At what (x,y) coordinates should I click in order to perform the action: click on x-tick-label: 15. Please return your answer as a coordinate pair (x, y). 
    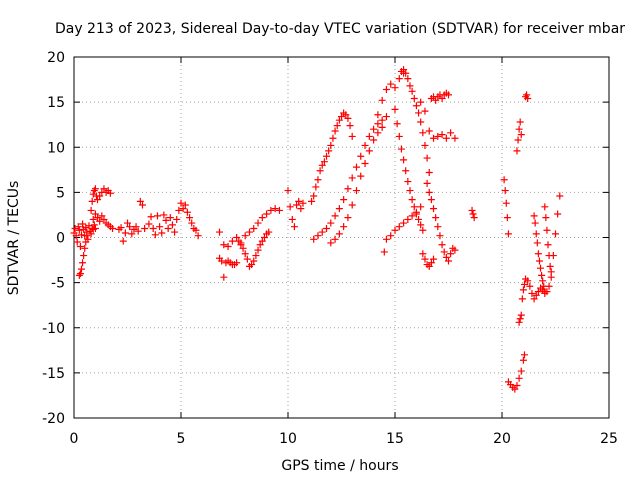
    Looking at the image, I should click on (395, 439).